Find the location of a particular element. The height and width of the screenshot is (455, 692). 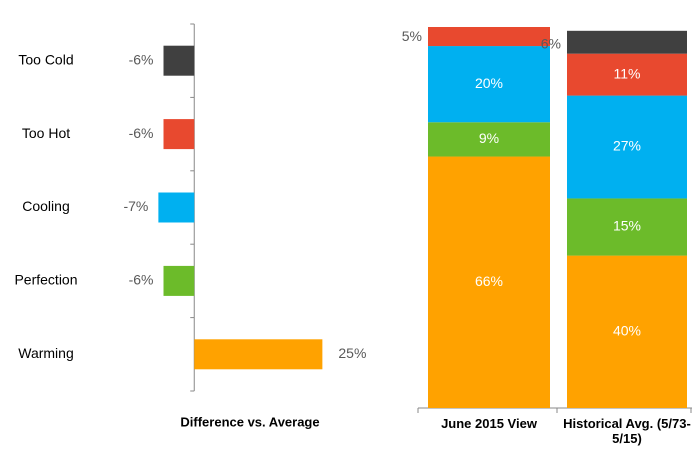

value-label: 27% is located at coordinates (627, 146).